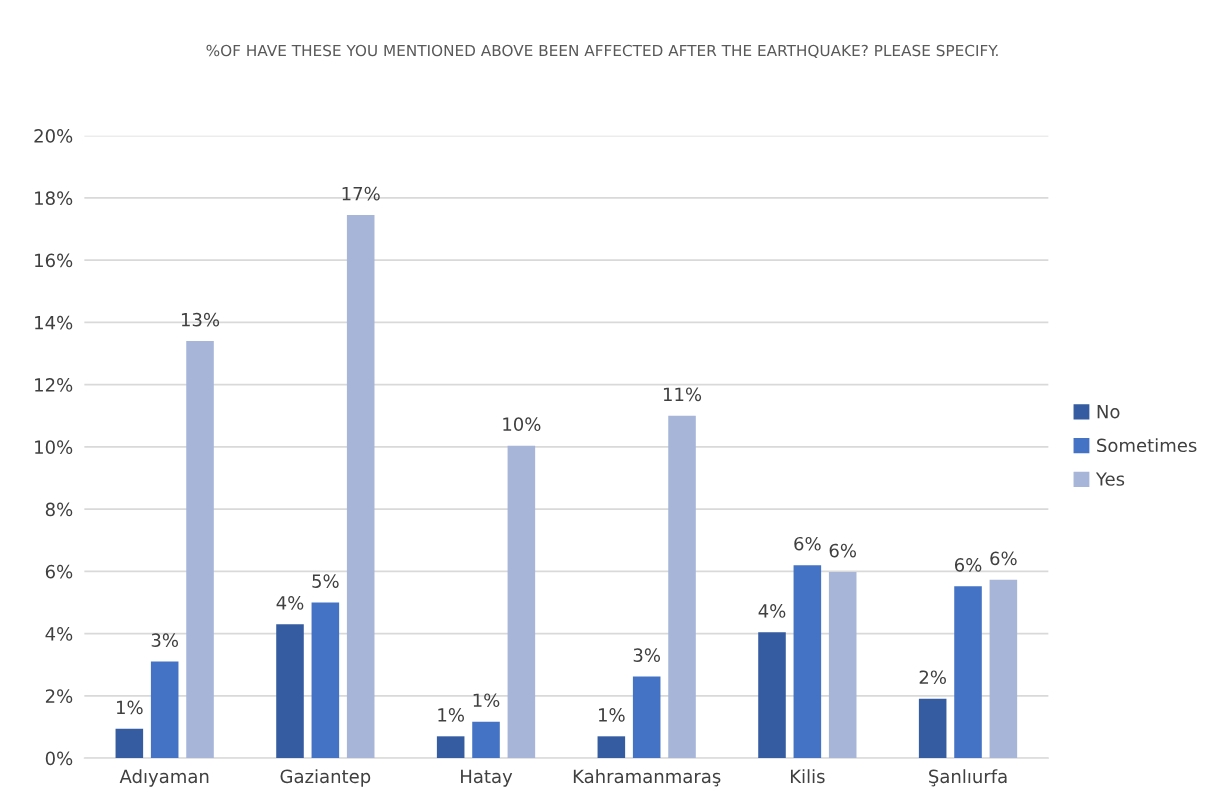  I want to click on chart-title: %OF HAVE THESE YOU MENTIONED ABOVE BEEN AFFECTED AFTER THE EARTHQUAKE? PLEASE SPECIFY., so click(602, 51).